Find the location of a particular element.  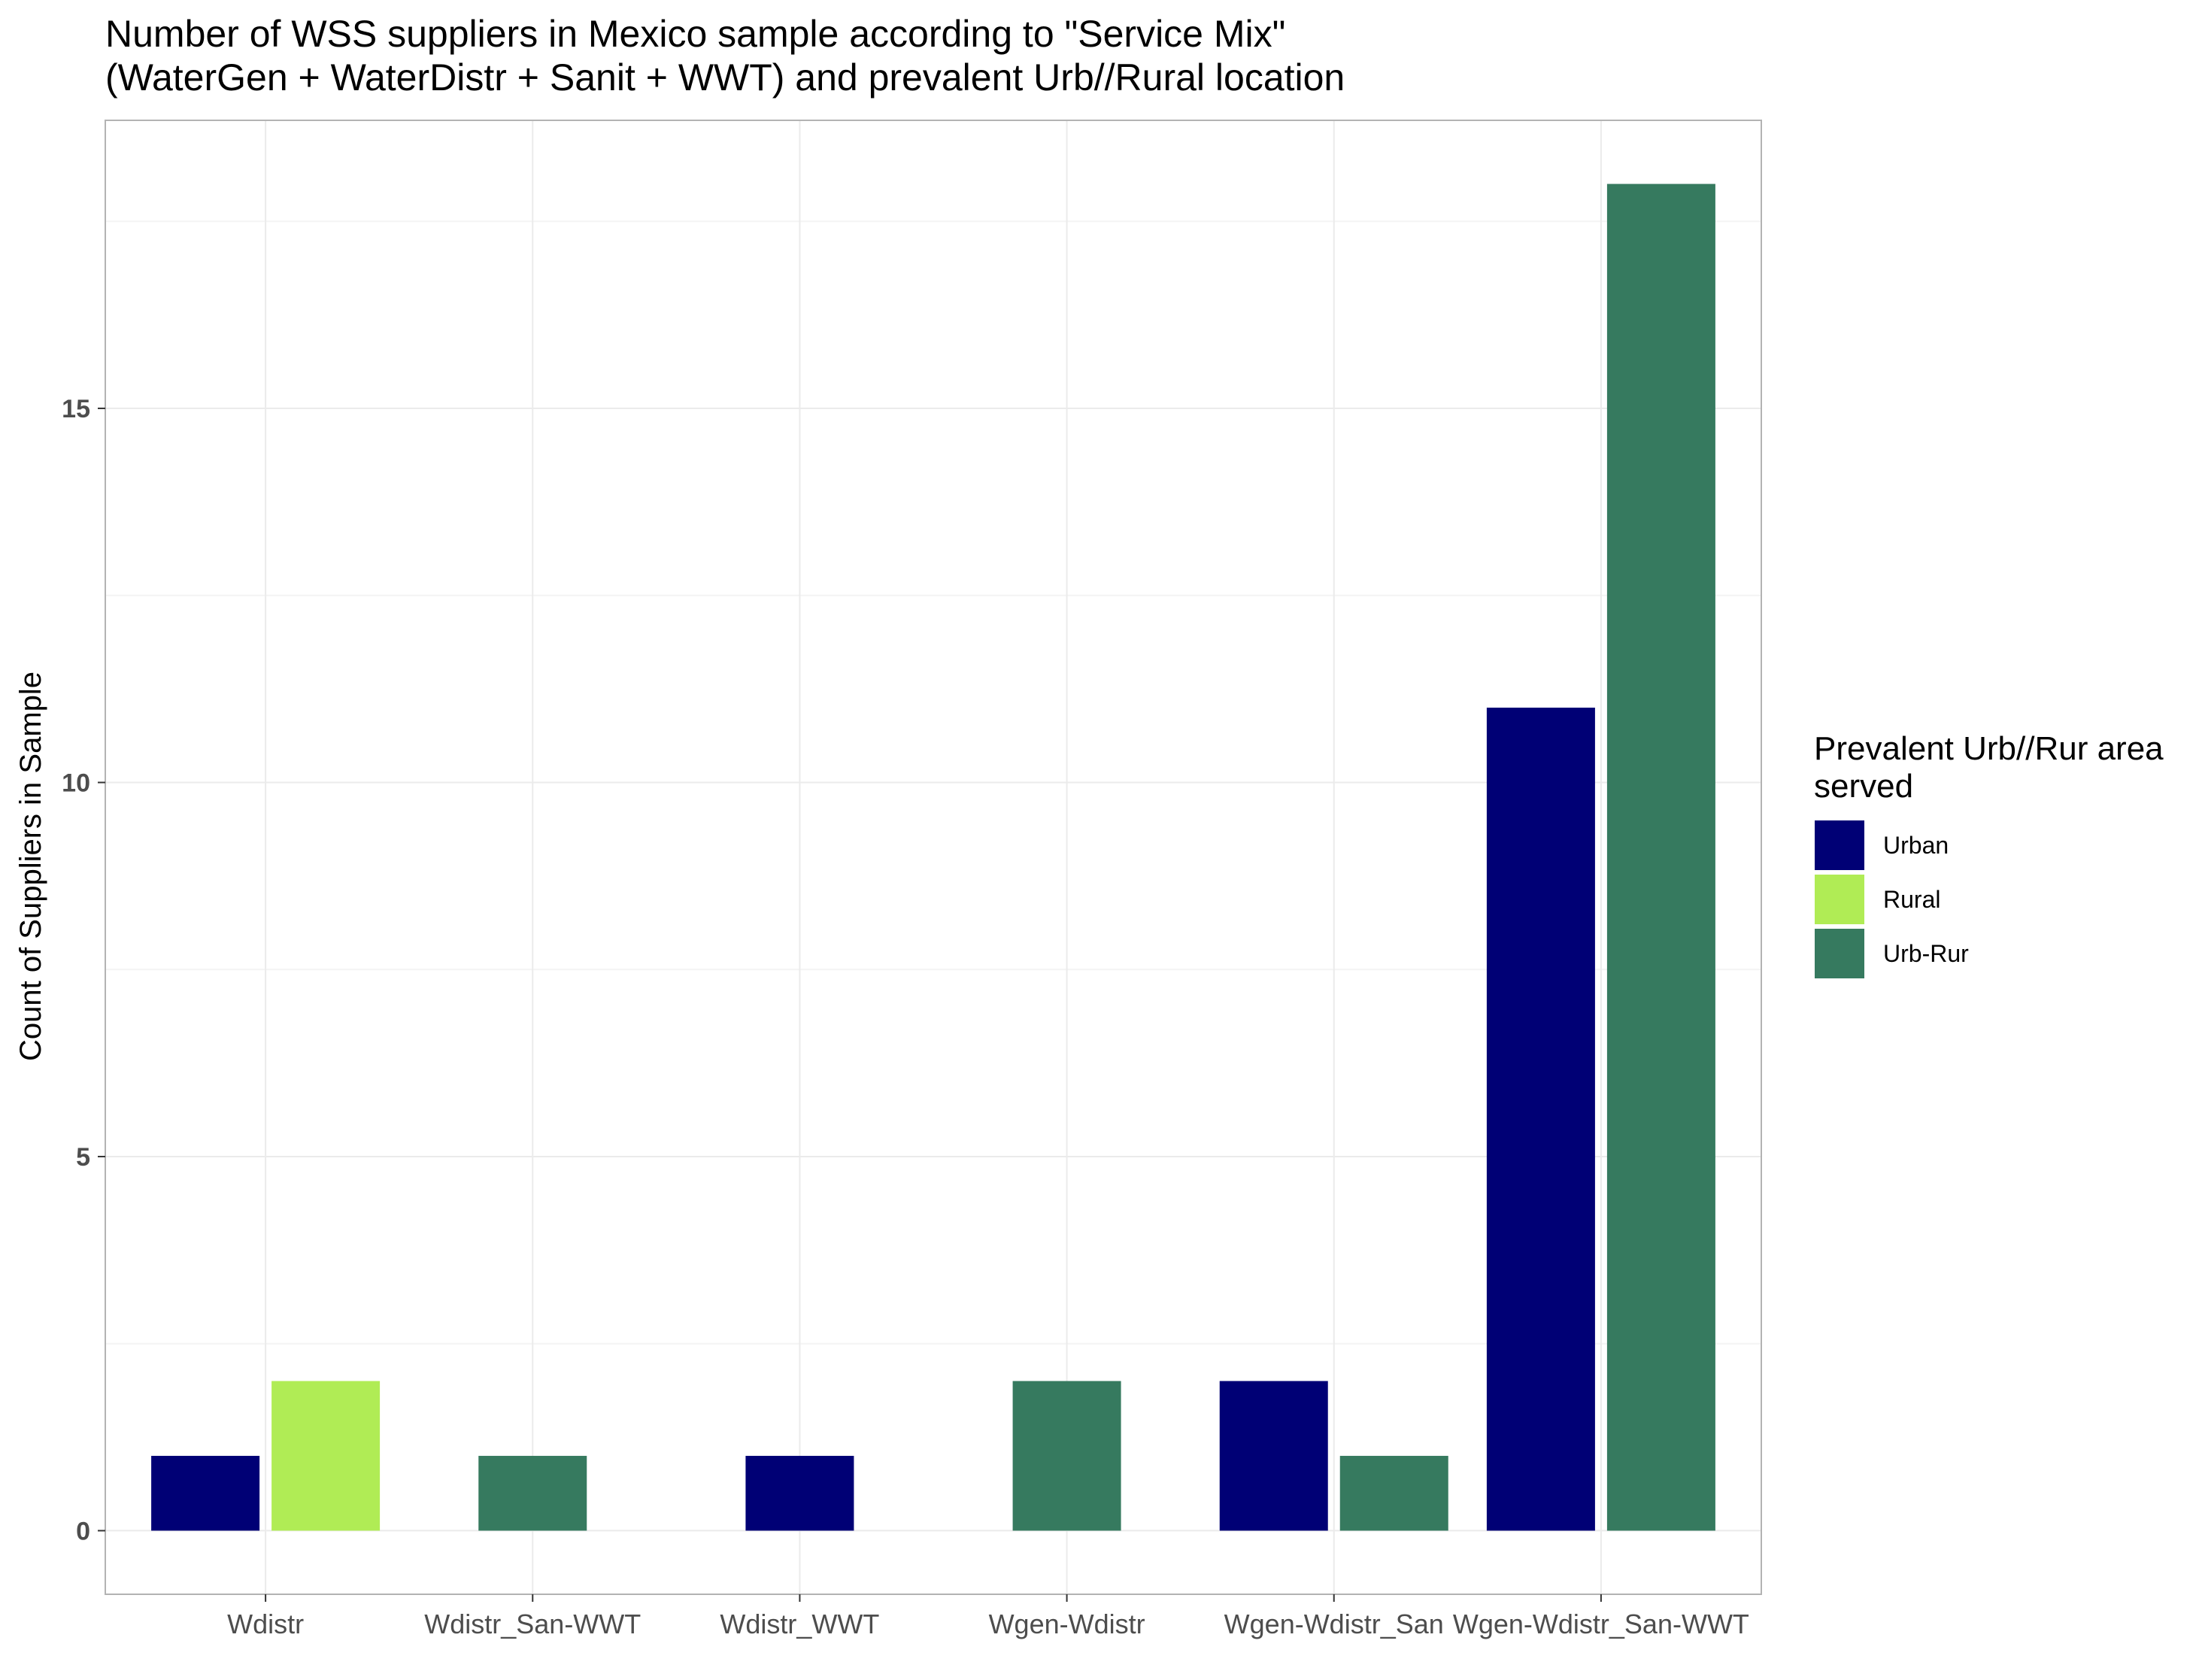

legend-title-continued: served is located at coordinates (1863, 786).